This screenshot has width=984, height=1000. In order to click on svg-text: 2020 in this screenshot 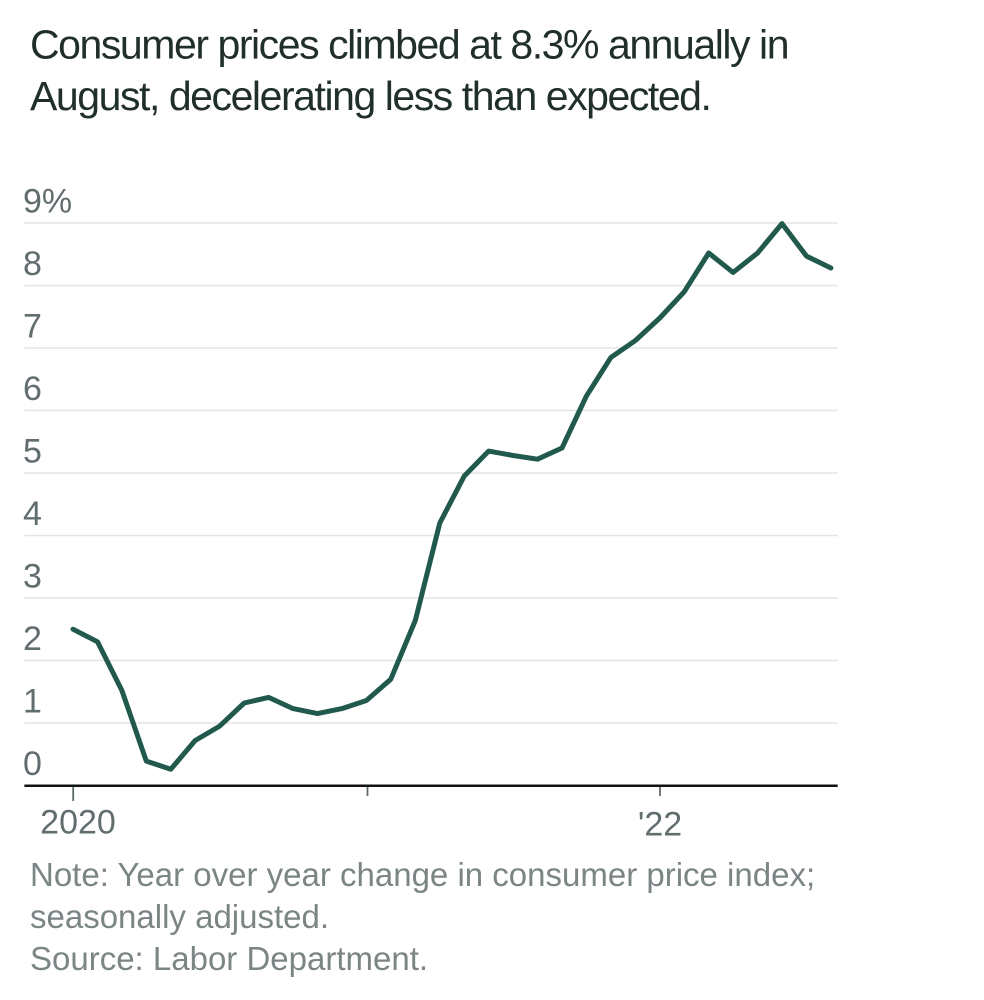, I will do `click(78, 823)`.